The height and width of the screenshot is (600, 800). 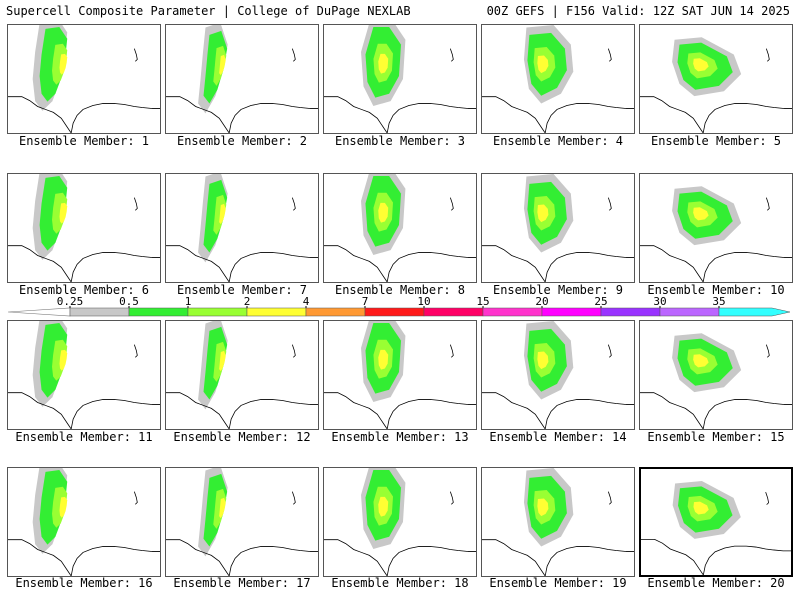 What do you see at coordinates (600, 302) in the screenshot?
I see `colorbar-tick-label: 25` at bounding box center [600, 302].